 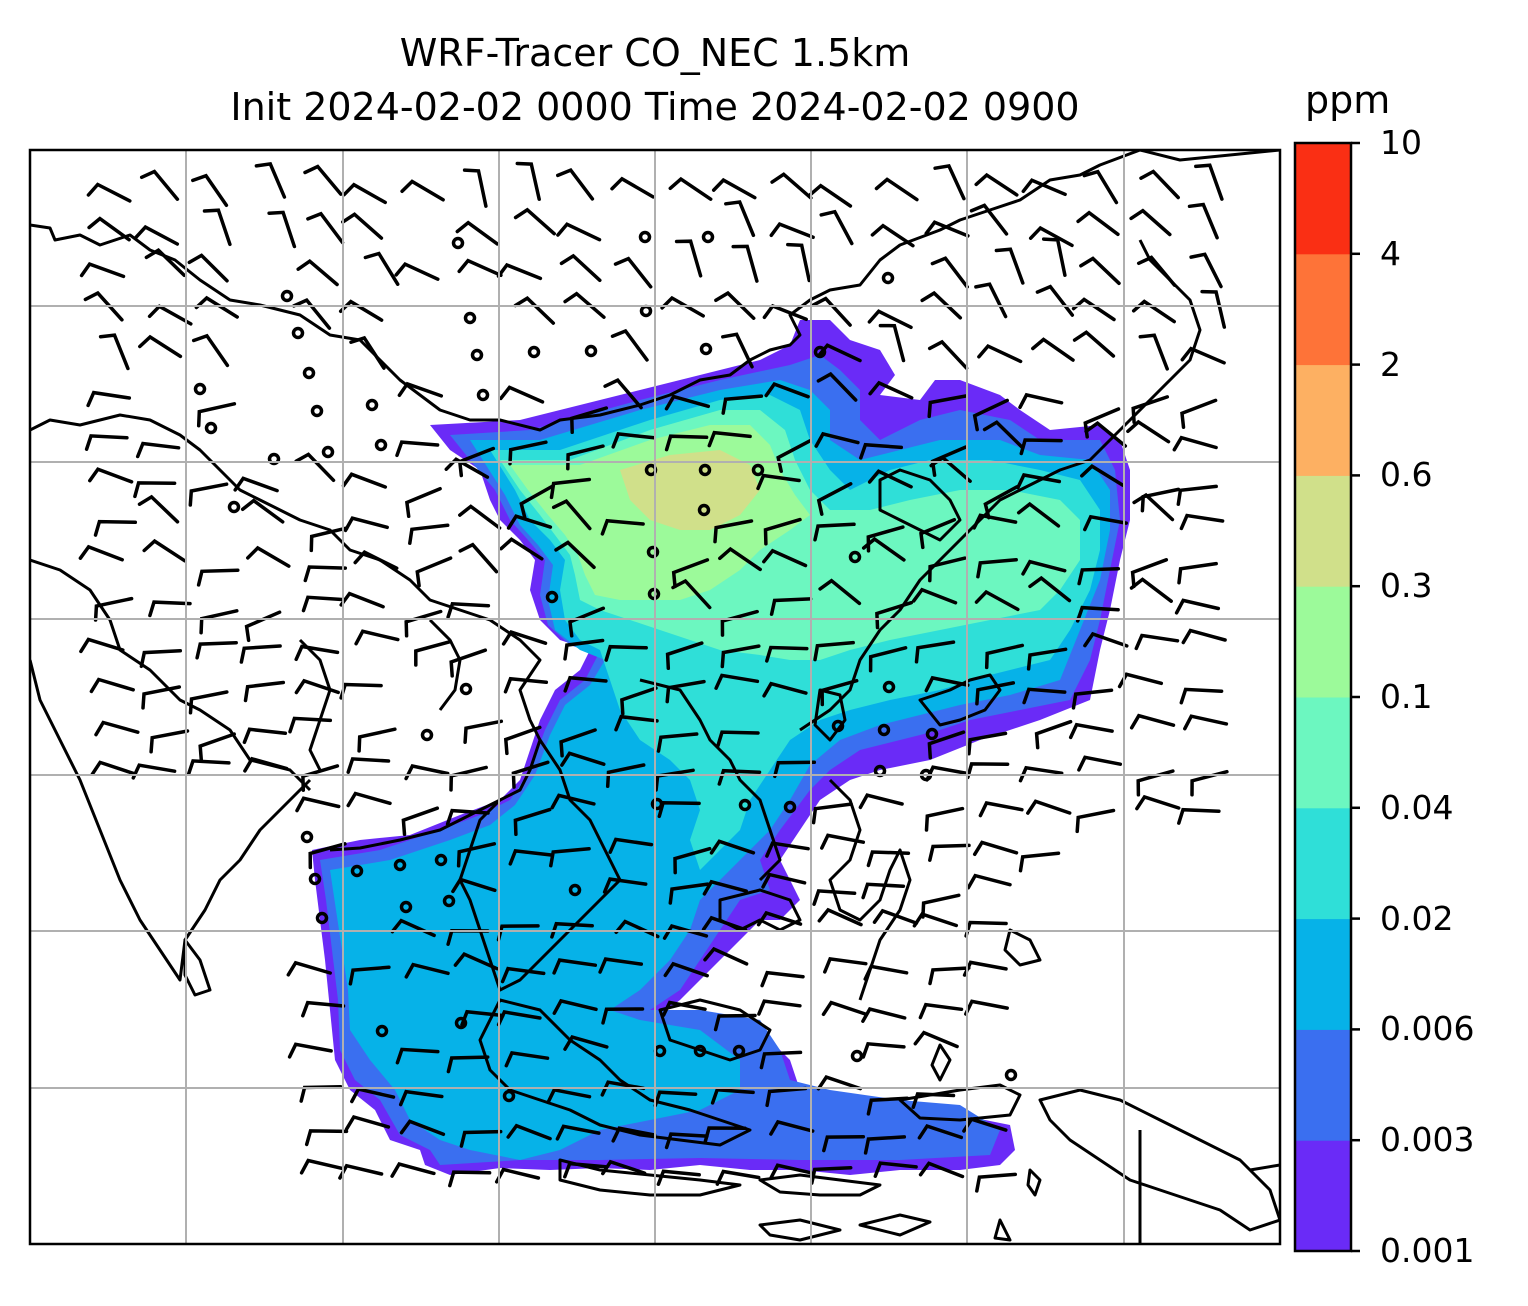 What do you see at coordinates (1427, 1250) in the screenshot?
I see `colorbar-tick-label: 0.001` at bounding box center [1427, 1250].